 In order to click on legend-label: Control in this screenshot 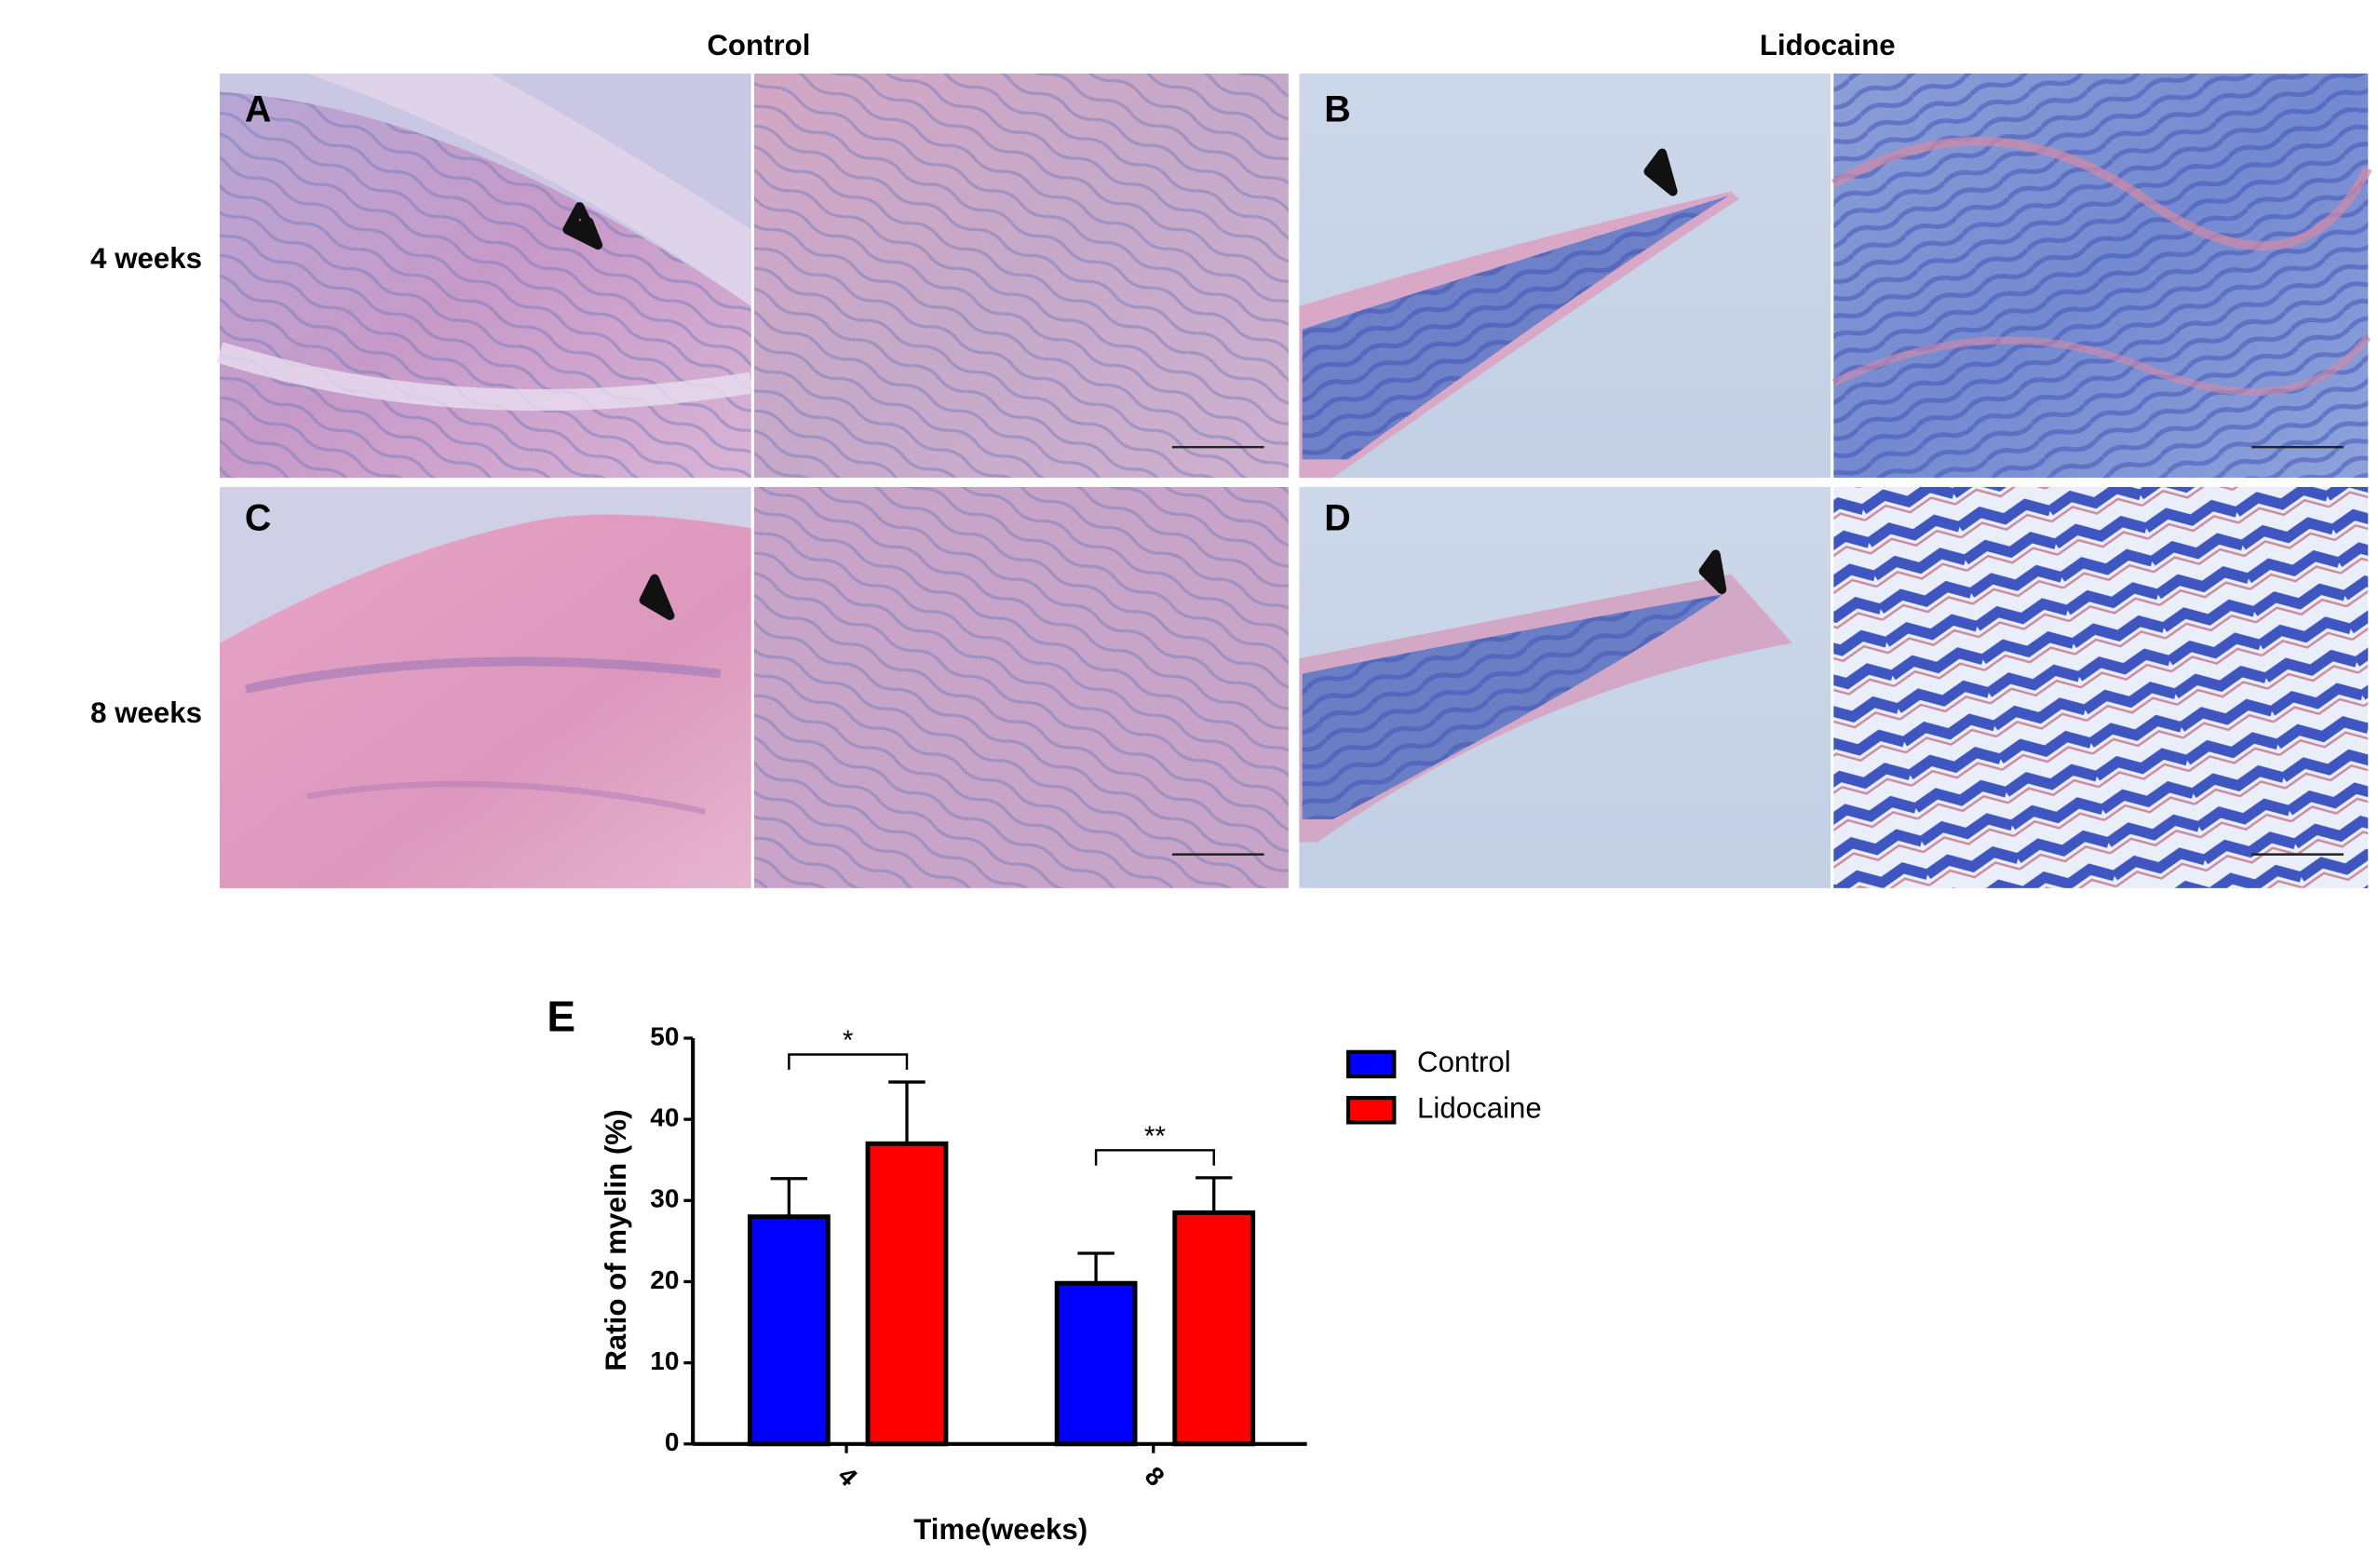, I will do `click(1464, 1062)`.